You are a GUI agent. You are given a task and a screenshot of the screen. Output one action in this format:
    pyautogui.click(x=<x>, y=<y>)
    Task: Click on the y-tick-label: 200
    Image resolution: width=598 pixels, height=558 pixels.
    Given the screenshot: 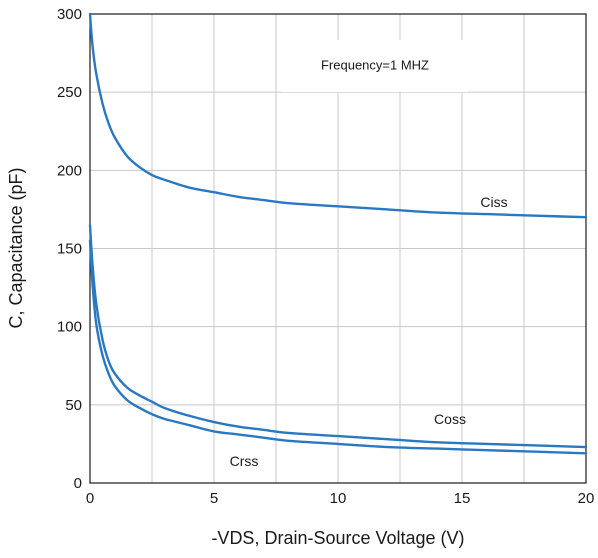 What is the action you would take?
    pyautogui.click(x=69, y=170)
    